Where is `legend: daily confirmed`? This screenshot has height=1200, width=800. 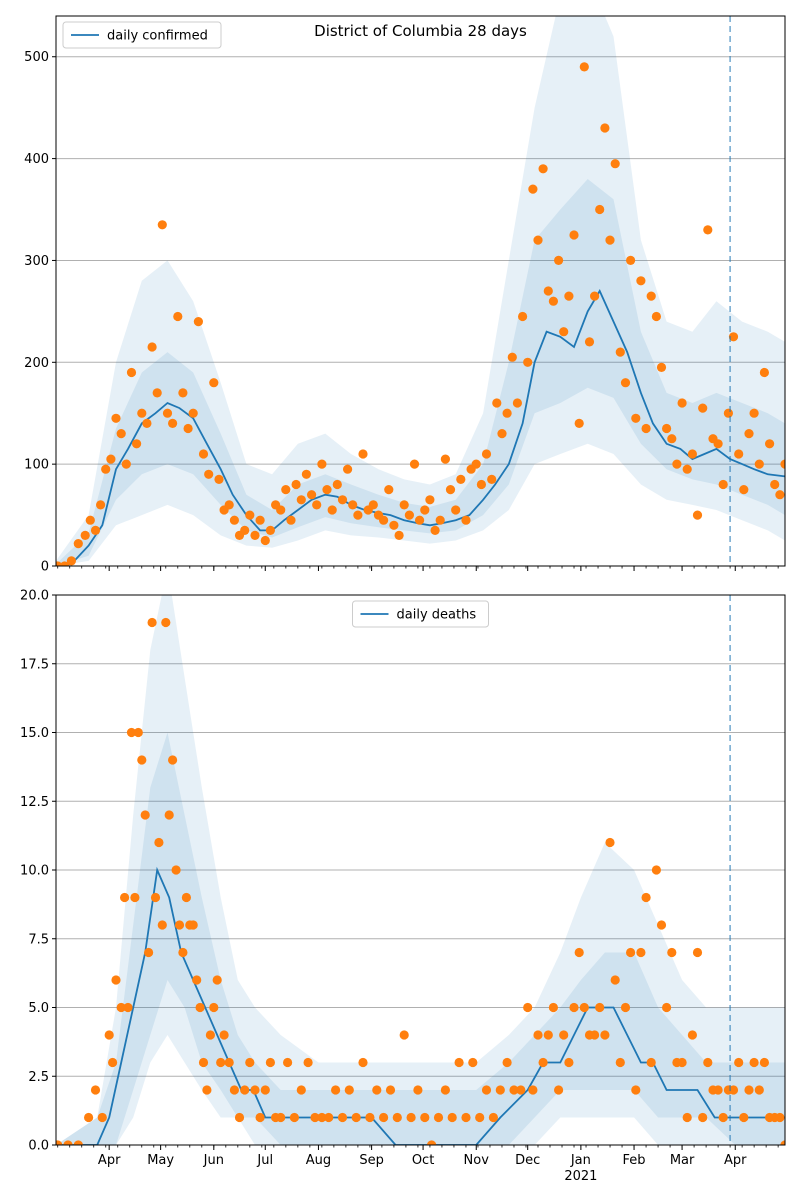
legend: daily confirmed is located at coordinates (142, 35).